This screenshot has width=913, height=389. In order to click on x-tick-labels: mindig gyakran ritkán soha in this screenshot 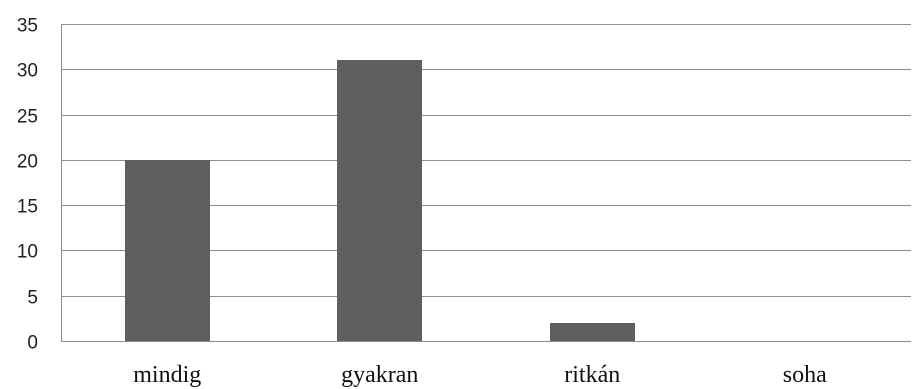, I will do `click(480, 375)`.